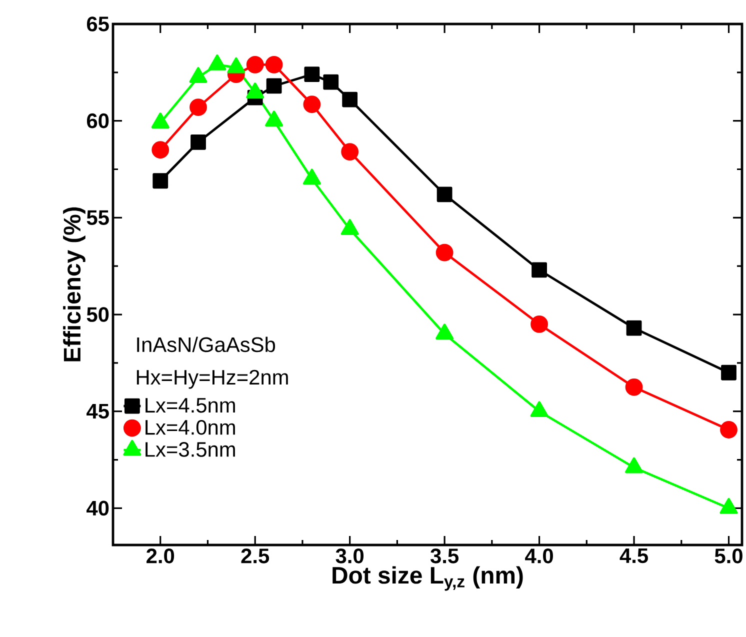  Describe the element at coordinates (212, 379) in the screenshot. I see `annotation: Hx=Hy=Hz=2nm` at that location.